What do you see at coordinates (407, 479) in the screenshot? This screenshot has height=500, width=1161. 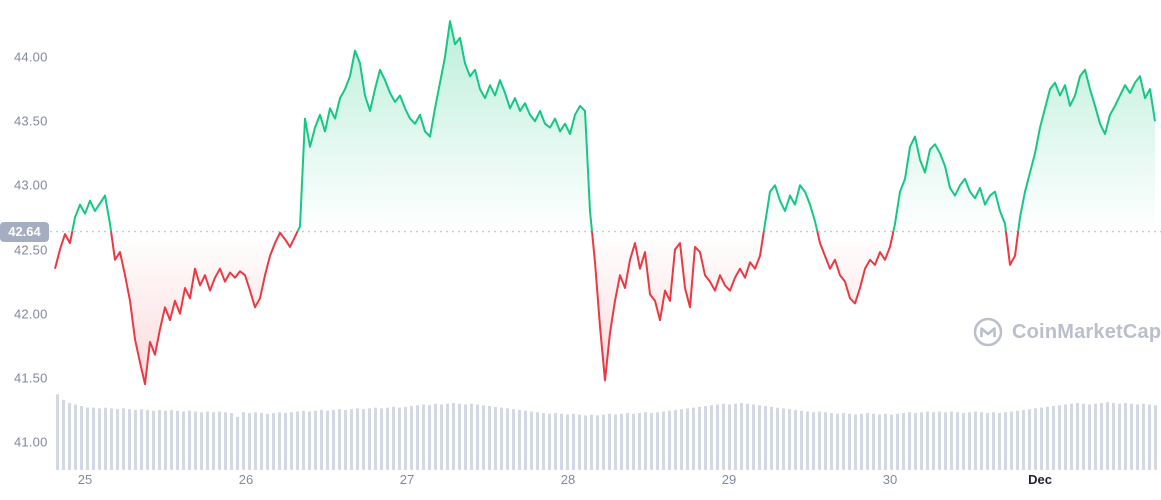 I see `x-axis-label: 27` at bounding box center [407, 479].